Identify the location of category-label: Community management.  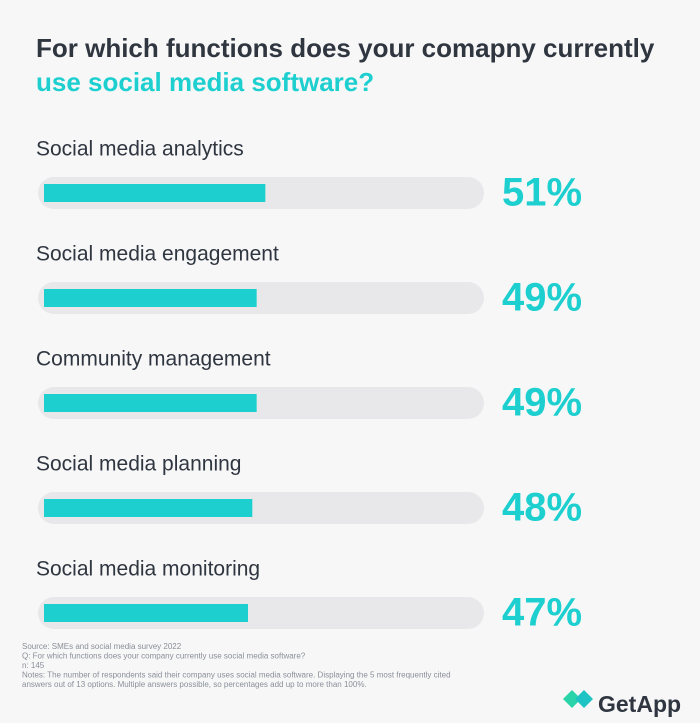
(153, 359).